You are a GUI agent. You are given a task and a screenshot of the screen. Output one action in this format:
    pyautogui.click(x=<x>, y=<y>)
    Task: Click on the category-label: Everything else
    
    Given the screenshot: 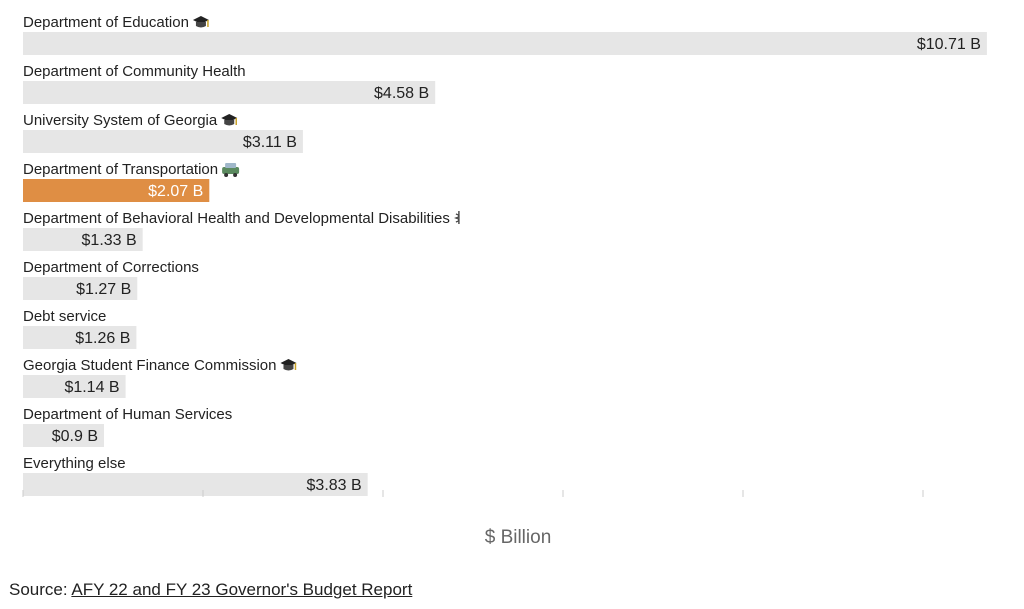 What is the action you would take?
    pyautogui.click(x=74, y=463)
    